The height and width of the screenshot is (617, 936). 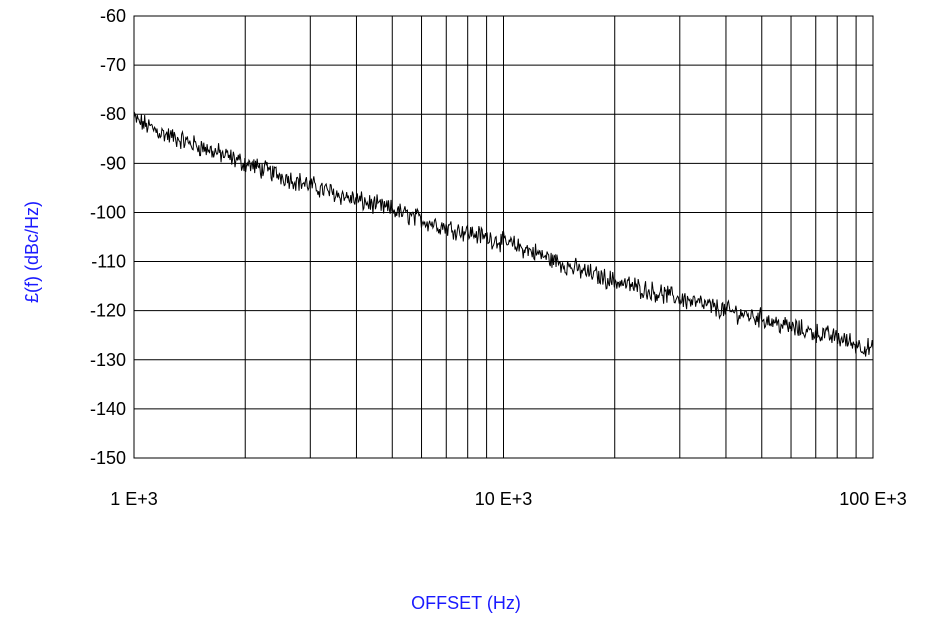 I want to click on y-tick-label: -150, so click(x=108, y=458).